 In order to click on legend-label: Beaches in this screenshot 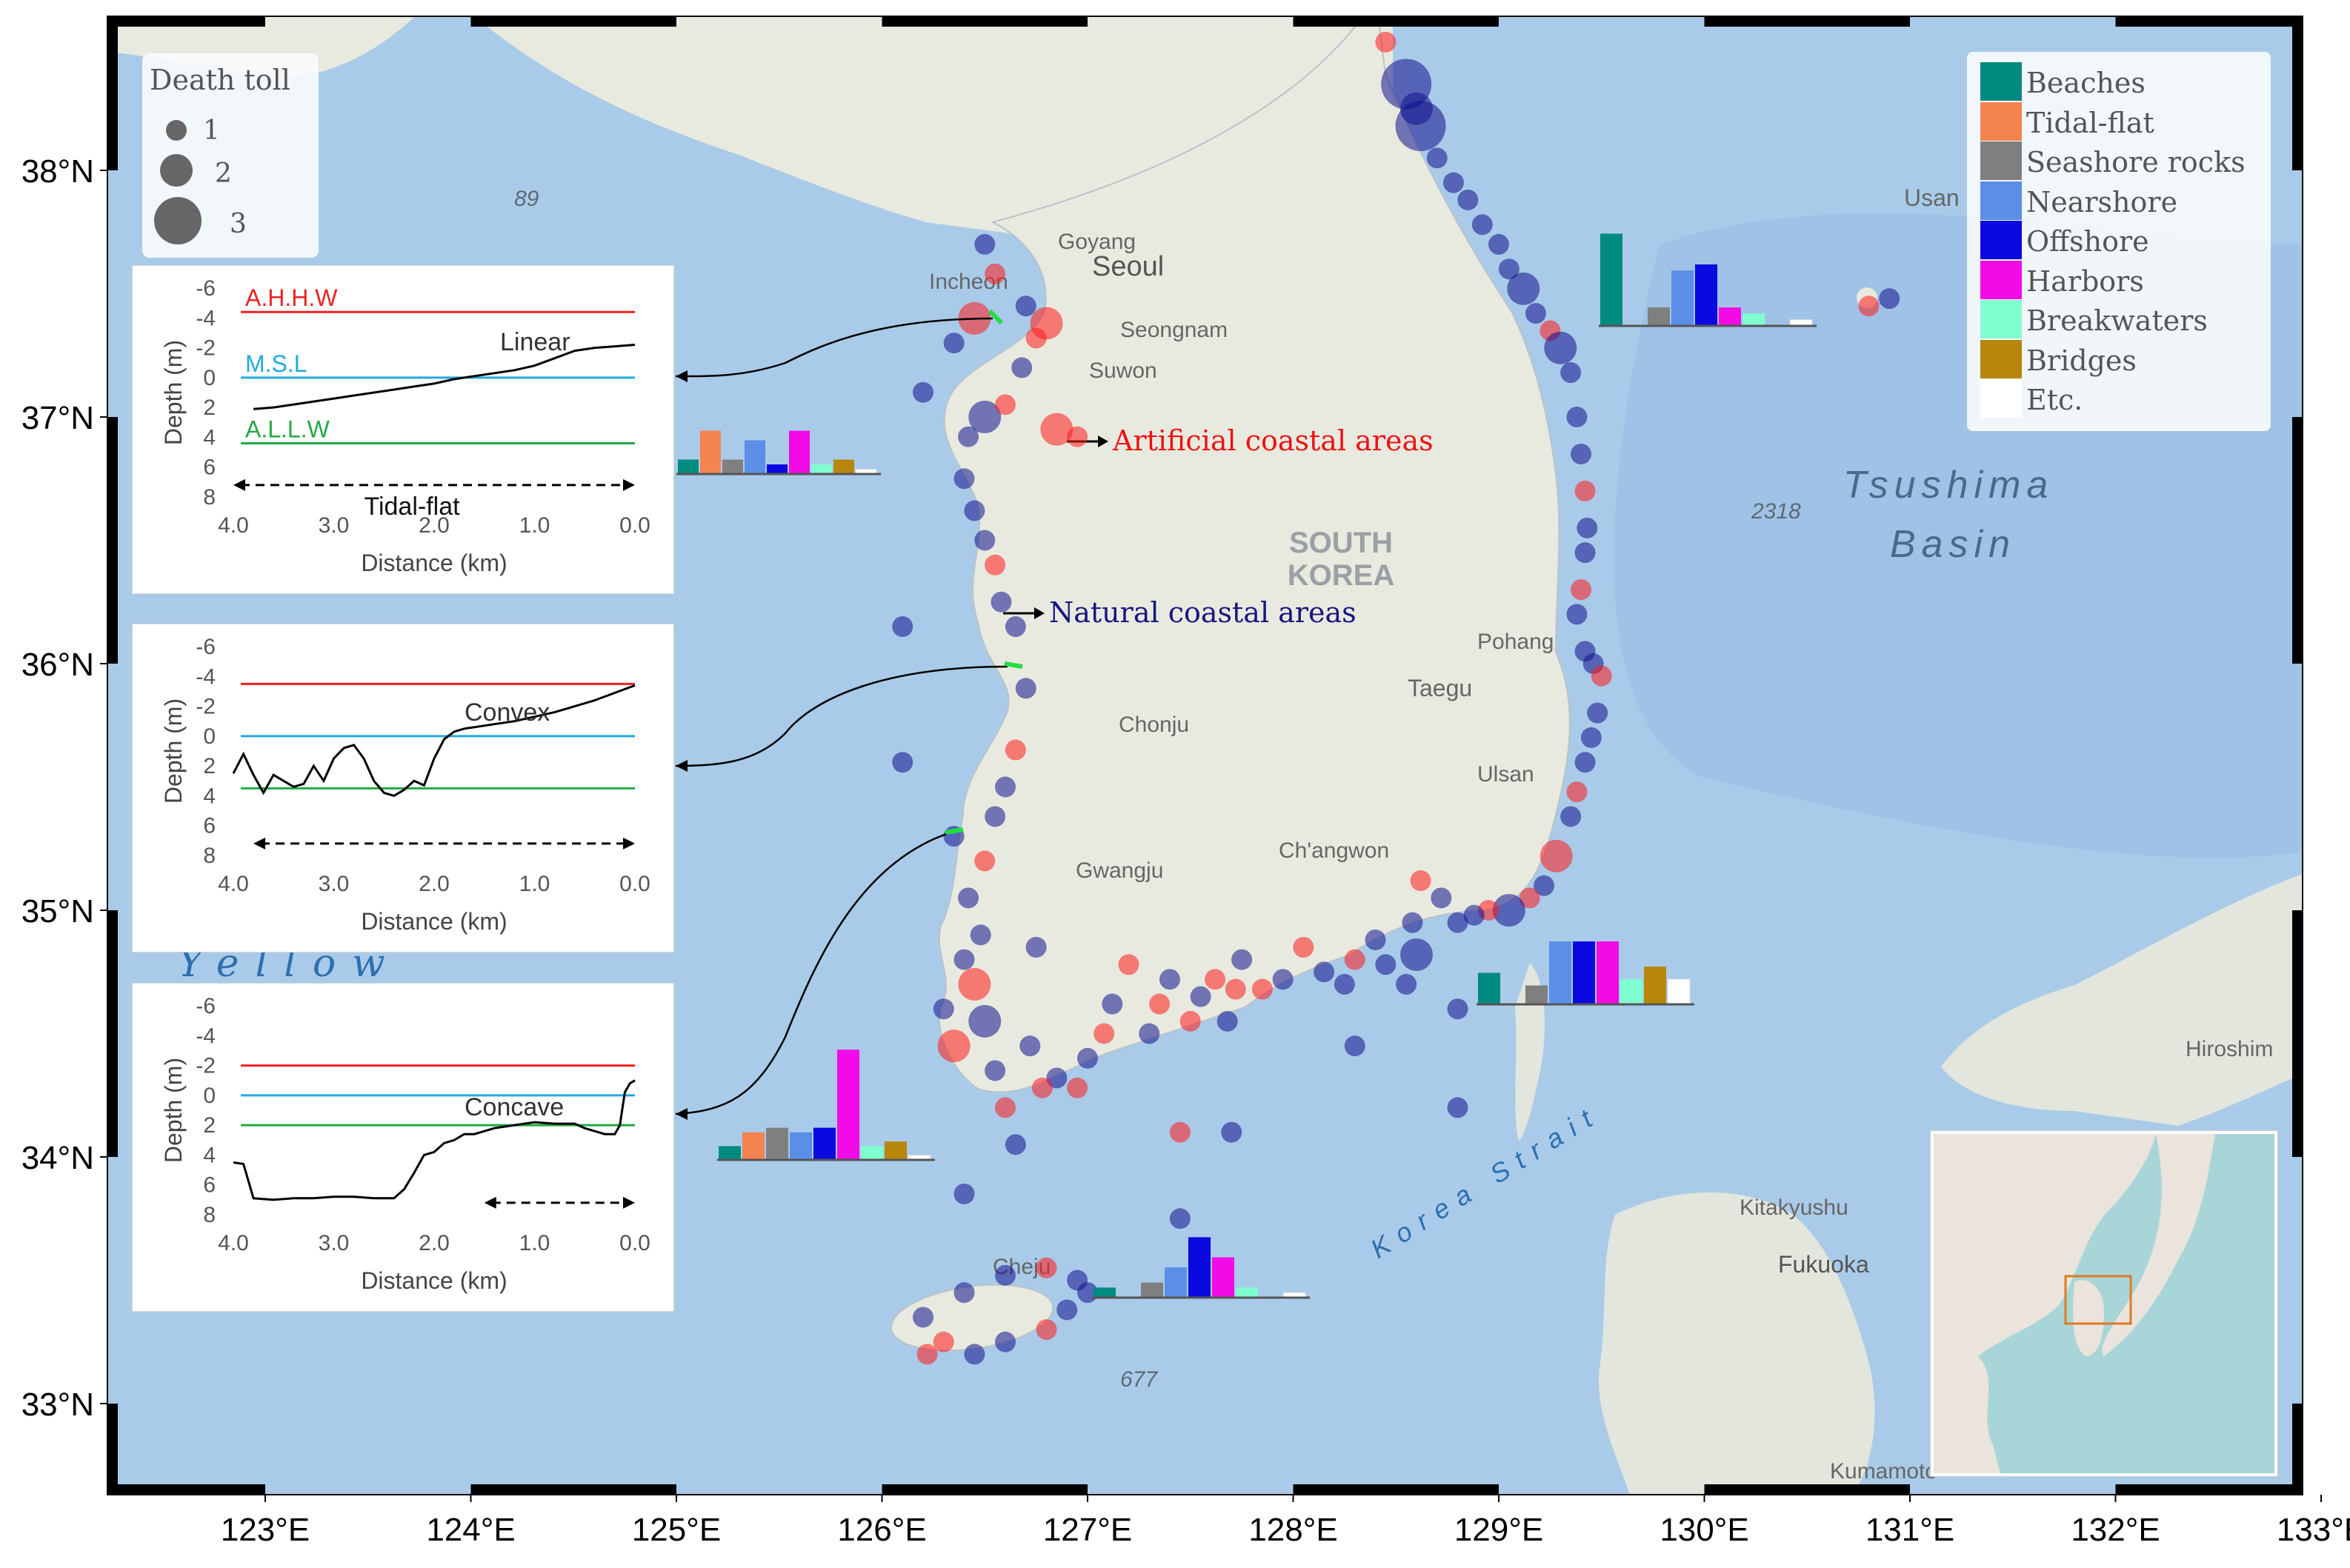, I will do `click(2086, 83)`.